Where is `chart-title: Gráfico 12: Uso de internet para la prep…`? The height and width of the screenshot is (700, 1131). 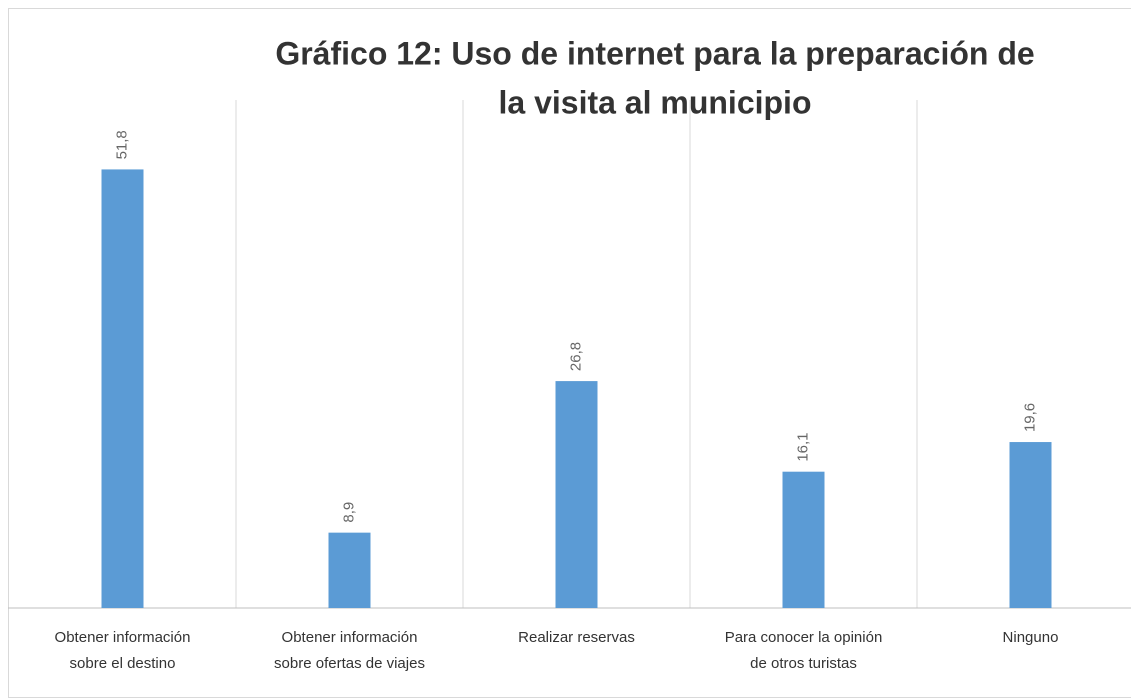 chart-title: Gráfico 12: Uso de internet para la prep… is located at coordinates (654, 53).